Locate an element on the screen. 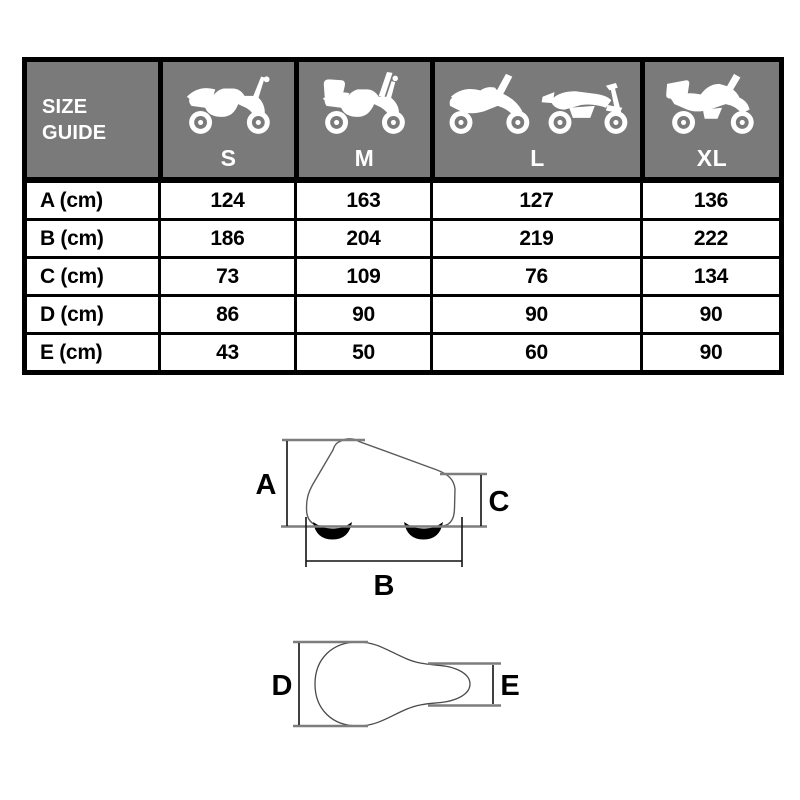 This screenshot has height=800, width=800. small-scooter-icon is located at coordinates (228, 104).